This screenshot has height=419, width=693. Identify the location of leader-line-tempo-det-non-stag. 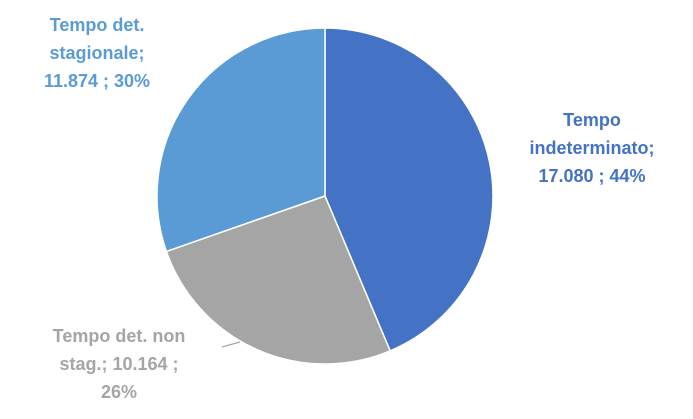
(231, 344).